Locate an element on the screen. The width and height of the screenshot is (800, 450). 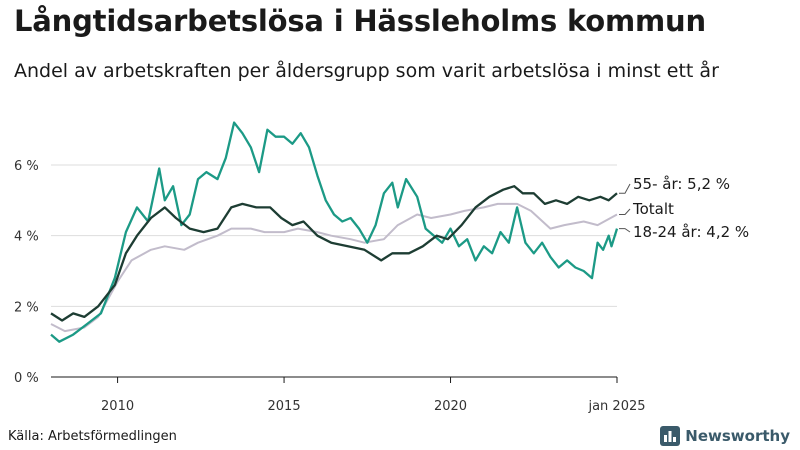
brand-logo: Newsworthy is located at coordinates (725, 436).